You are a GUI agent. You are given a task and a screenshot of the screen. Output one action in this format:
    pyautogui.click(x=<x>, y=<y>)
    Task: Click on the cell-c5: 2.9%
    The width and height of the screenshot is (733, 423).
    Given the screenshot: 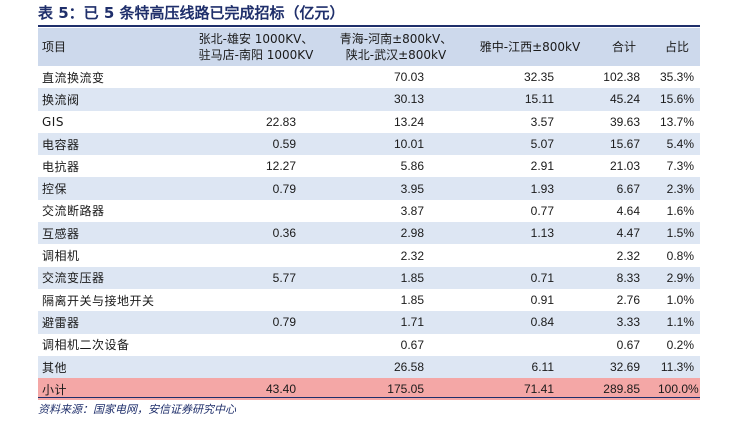 What is the action you would take?
    pyautogui.click(x=680, y=277)
    